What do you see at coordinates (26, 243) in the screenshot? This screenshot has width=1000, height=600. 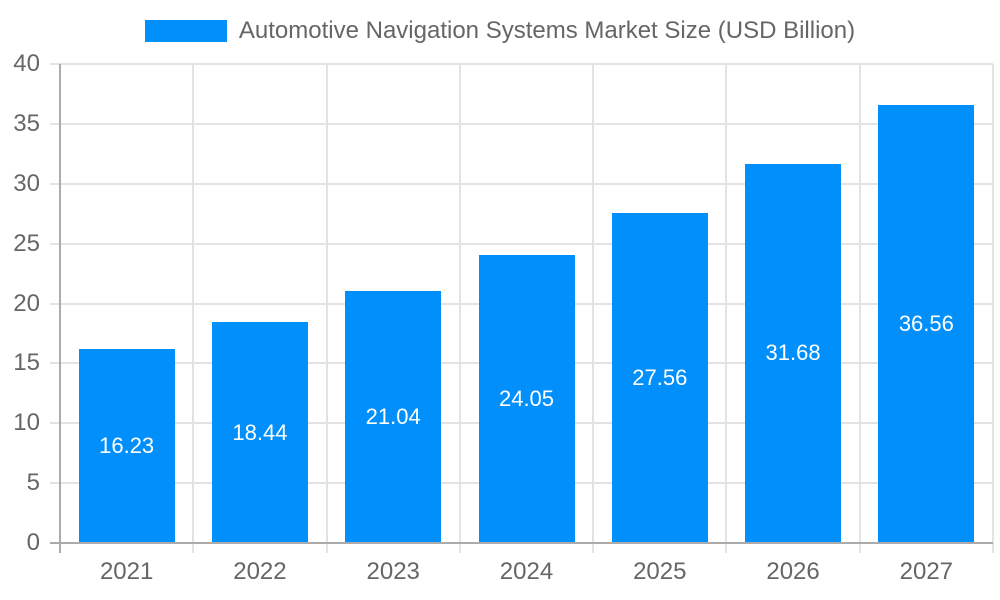 I see `y-tick-label: 25` at bounding box center [26, 243].